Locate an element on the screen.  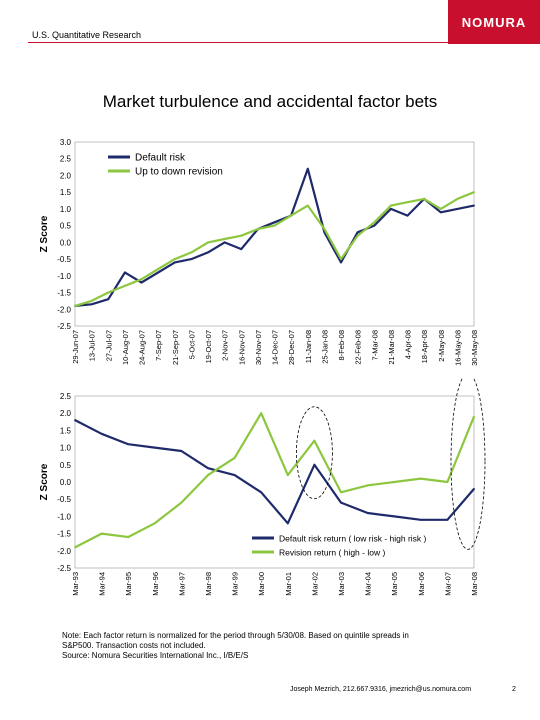
x-tick-label: Mar-06 is located at coordinates (421, 584).